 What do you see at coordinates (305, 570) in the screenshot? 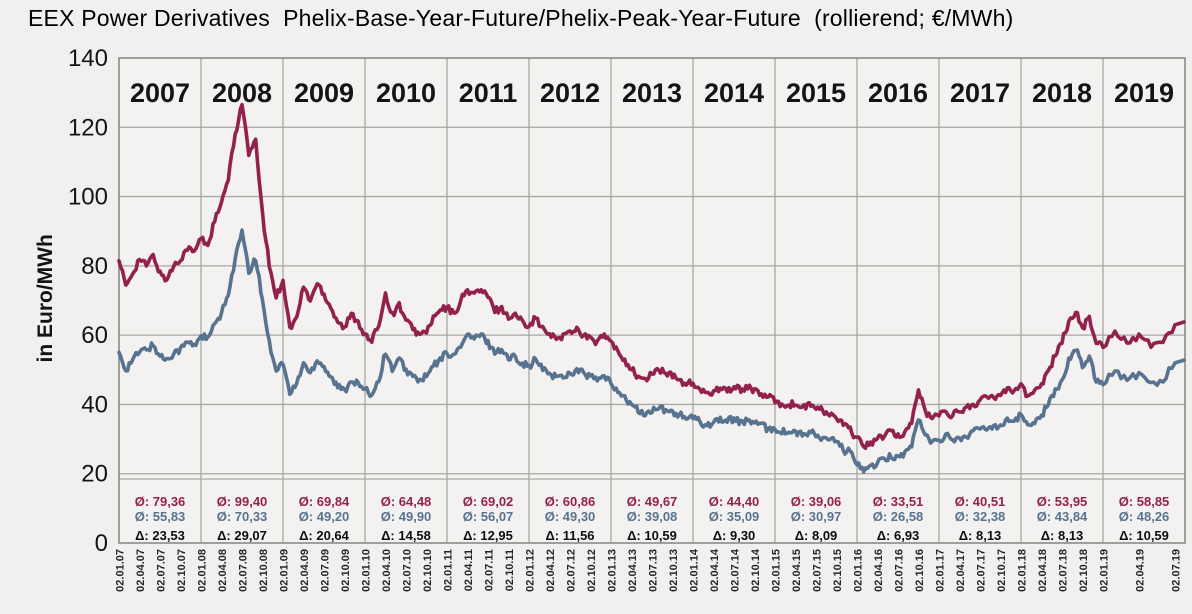
I see `x-tick-label: 02.04.09` at bounding box center [305, 570].